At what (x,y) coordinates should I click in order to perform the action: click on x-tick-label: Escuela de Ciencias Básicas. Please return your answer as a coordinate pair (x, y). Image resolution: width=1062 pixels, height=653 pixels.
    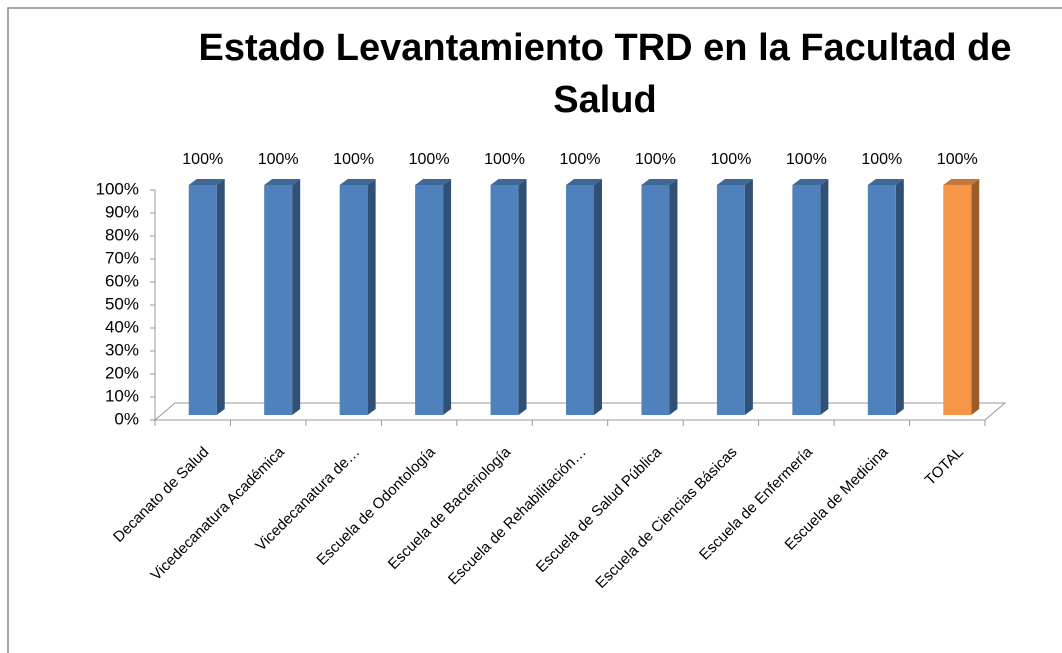
    Looking at the image, I should click on (666, 518).